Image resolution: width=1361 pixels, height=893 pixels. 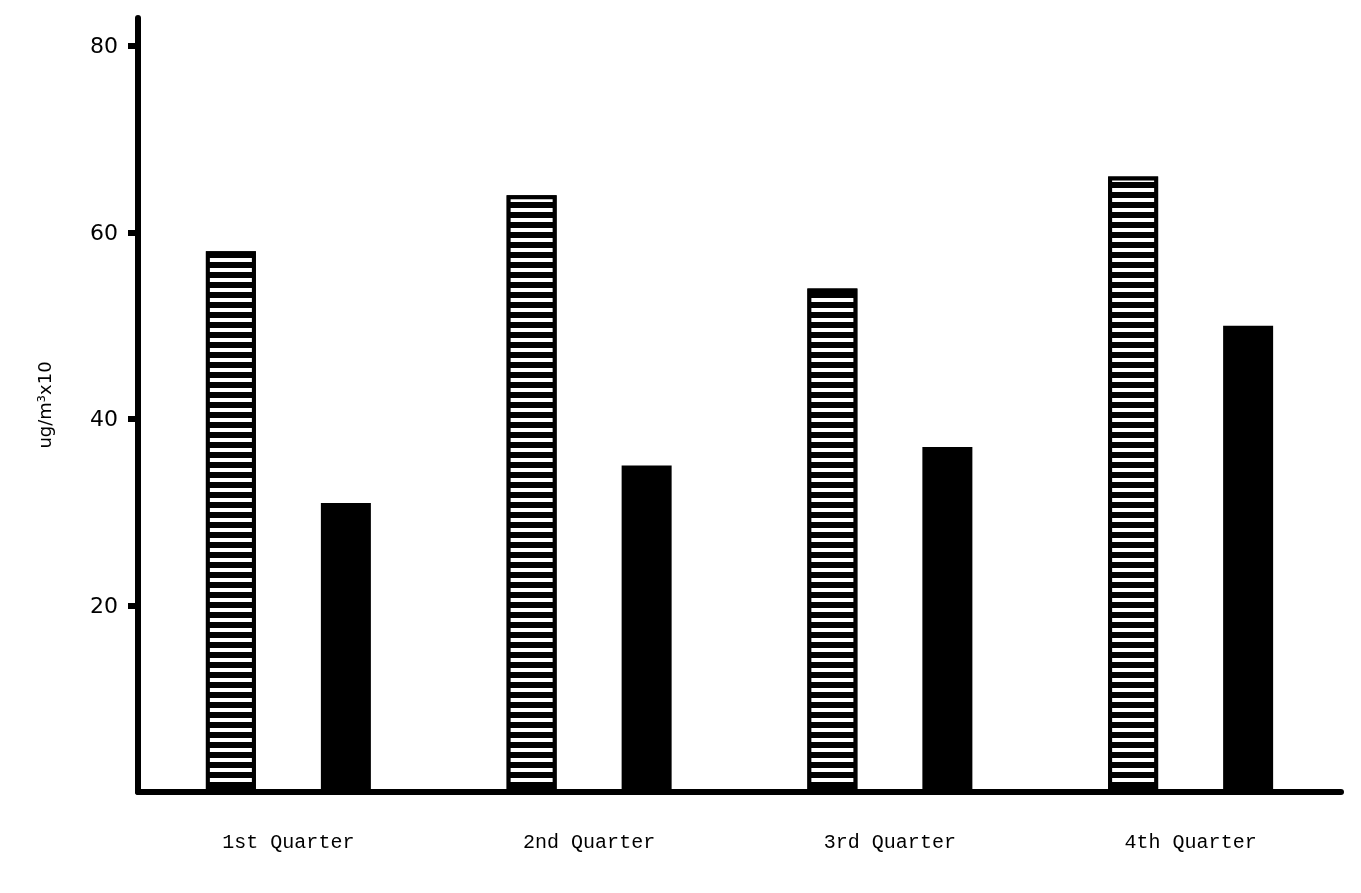 I want to click on x-tick-label: 4th Quarter, so click(x=1190, y=842).